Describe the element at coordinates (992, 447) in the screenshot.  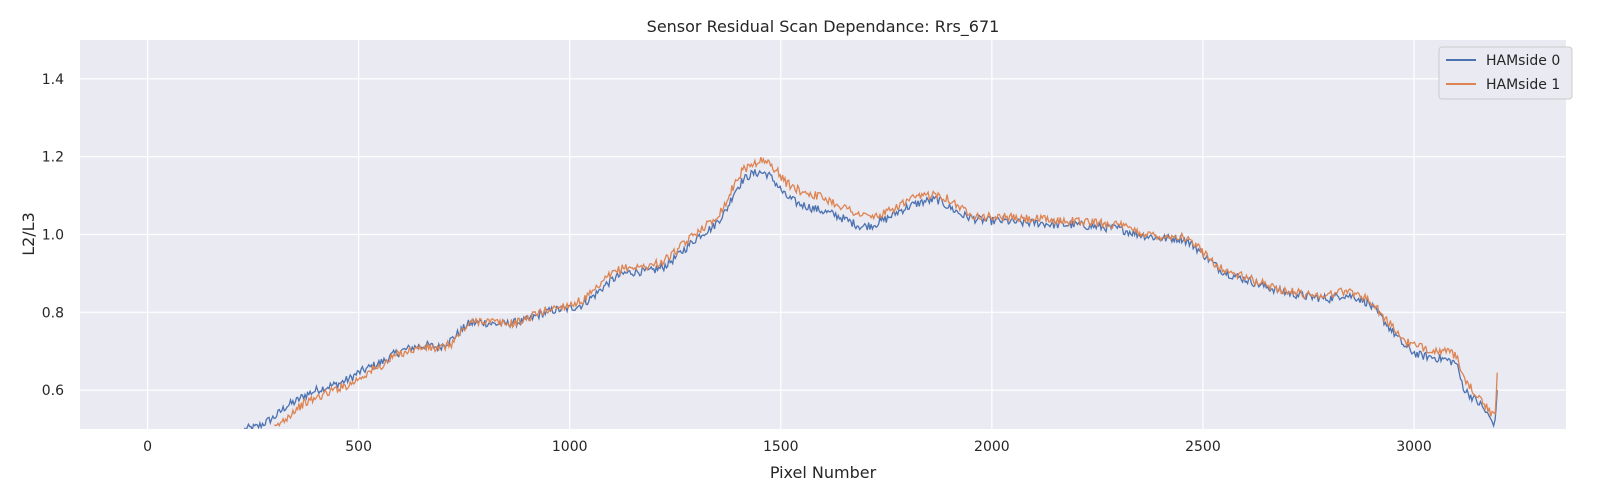
I see `x-tick-label: 2000` at that location.